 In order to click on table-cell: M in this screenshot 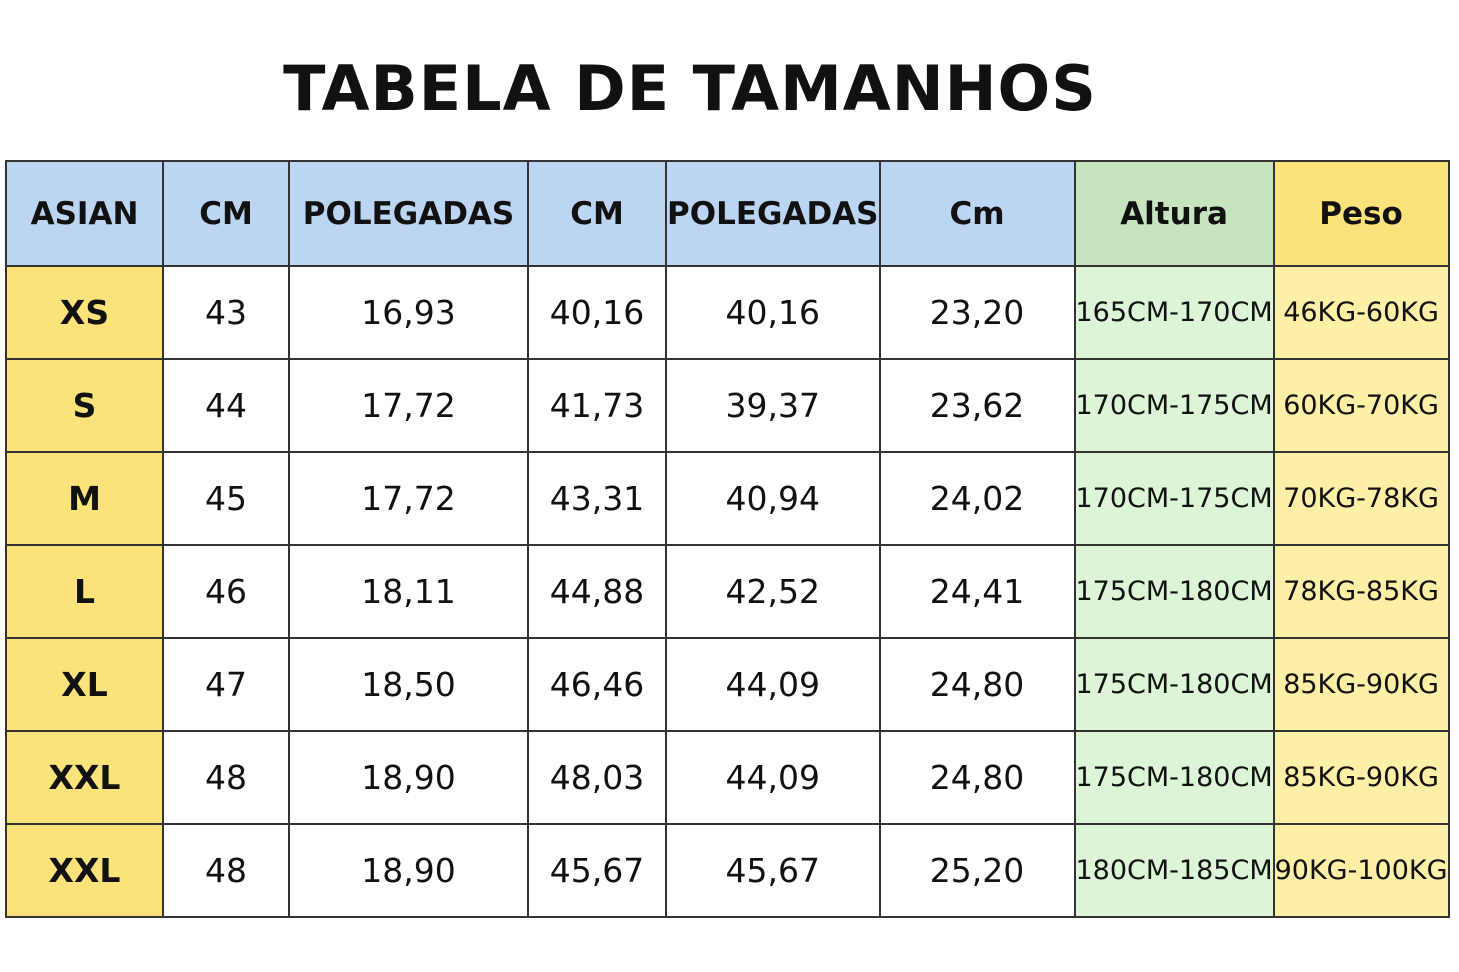, I will do `click(84, 498)`.